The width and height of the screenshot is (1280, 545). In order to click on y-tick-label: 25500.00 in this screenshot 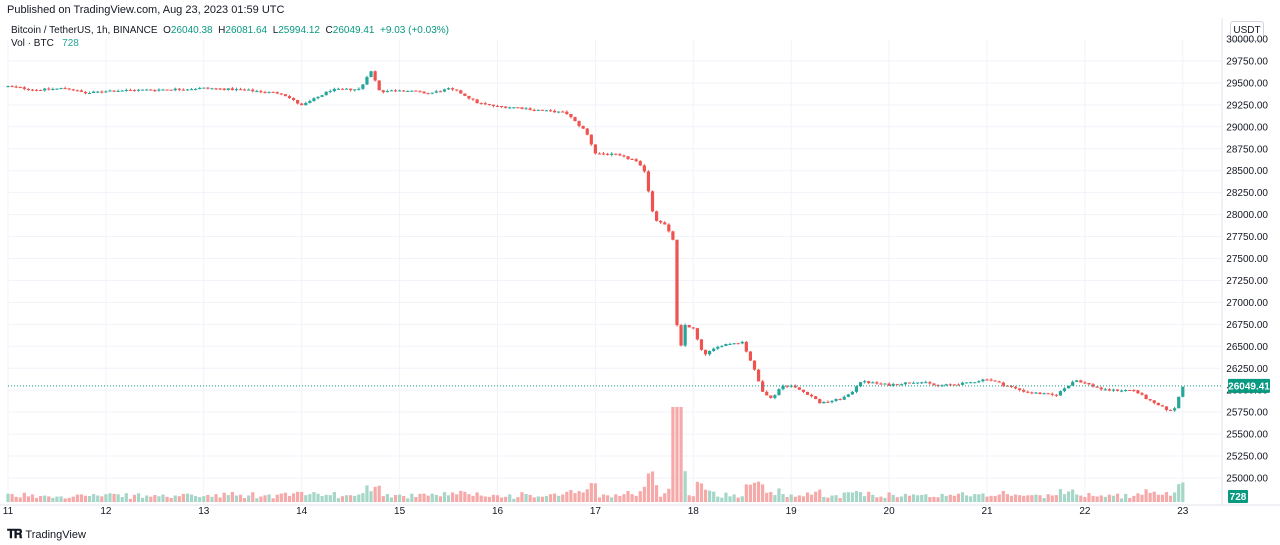, I will do `click(1247, 435)`.